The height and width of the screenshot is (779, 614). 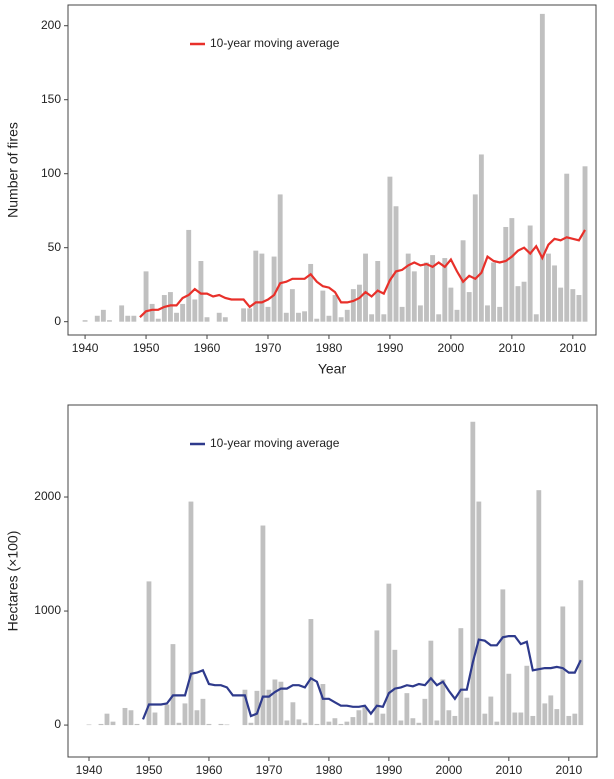 I want to click on y-tick-label: 200, so click(x=51, y=25).